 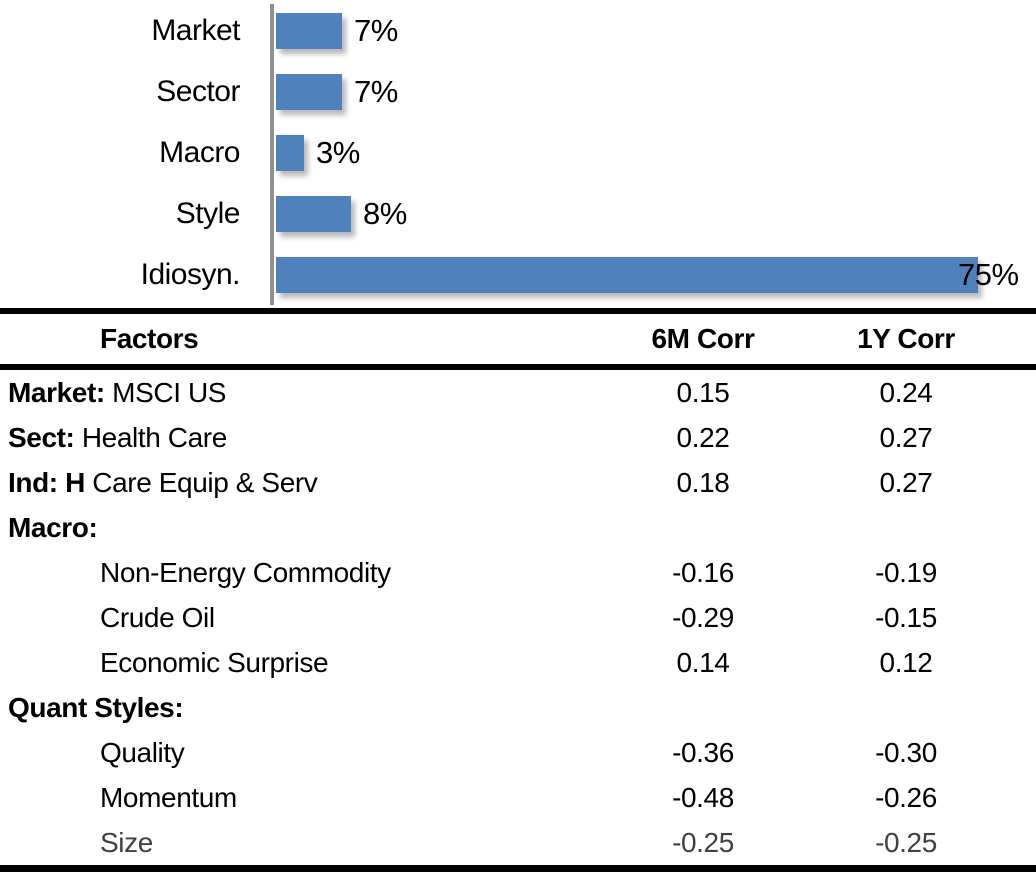 I want to click on factor-text: Health Care, so click(x=150, y=437).